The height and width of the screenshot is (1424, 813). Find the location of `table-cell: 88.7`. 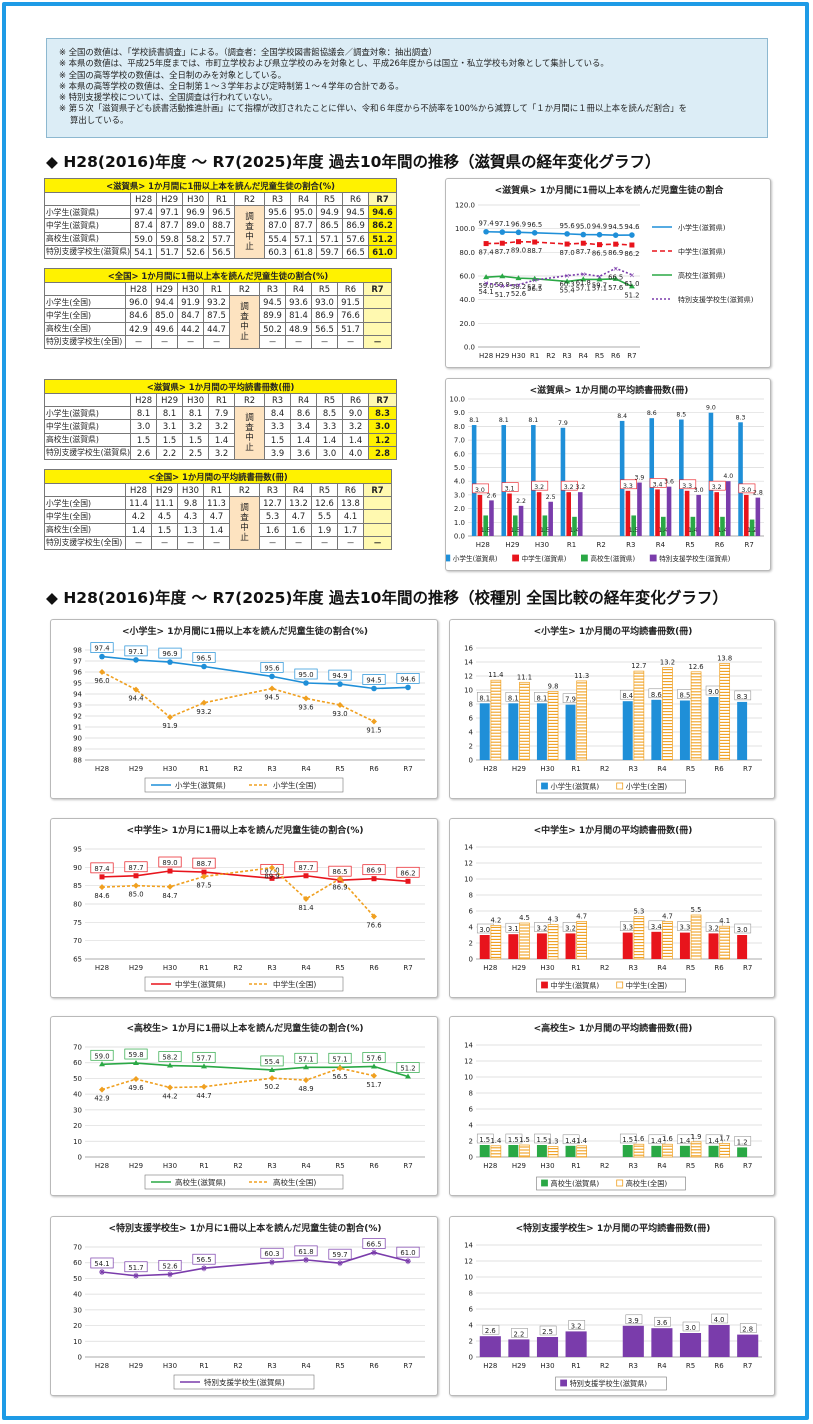

table-cell: 88.7 is located at coordinates (222, 225).